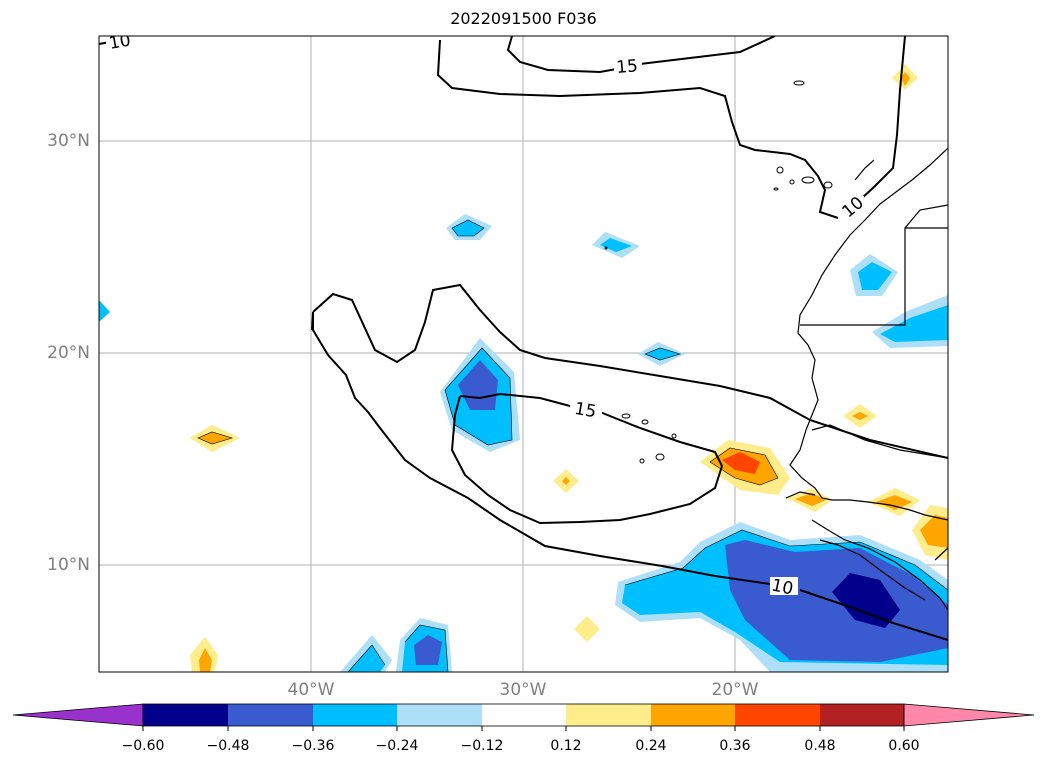 The image size is (1047, 765). I want to click on coastlines, so click(866, 379).